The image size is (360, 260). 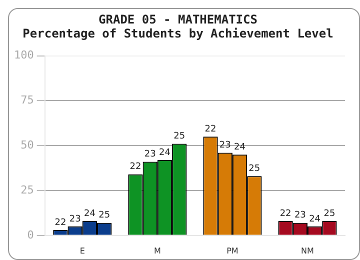 What do you see at coordinates (90, 213) in the screenshot?
I see `series-label: 24` at bounding box center [90, 213].